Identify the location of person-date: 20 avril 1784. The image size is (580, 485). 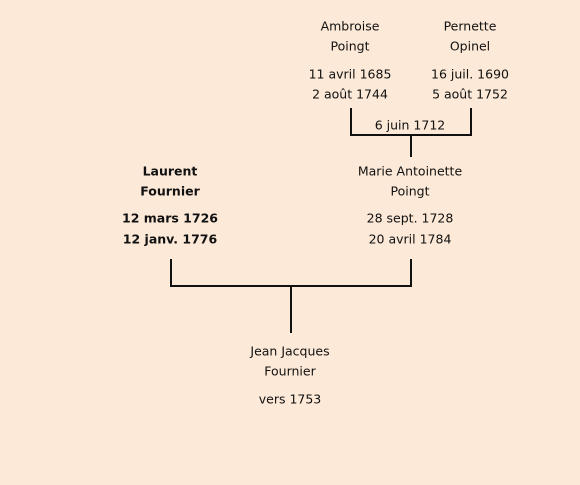
(410, 239).